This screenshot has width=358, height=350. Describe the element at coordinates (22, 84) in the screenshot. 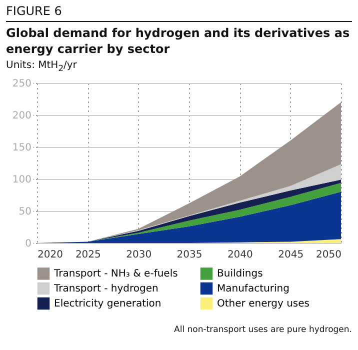

I see `y-tick-label: 250` at that location.